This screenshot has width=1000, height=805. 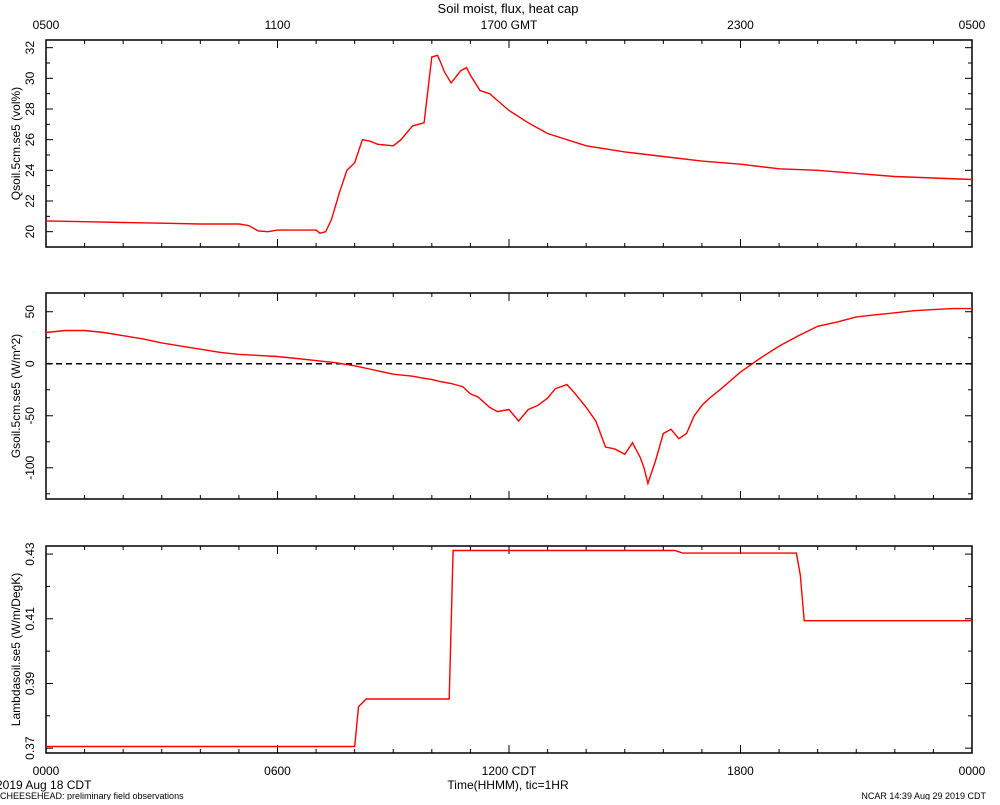 I want to click on bottom-tick-label: 1200 CDT, so click(x=509, y=771).